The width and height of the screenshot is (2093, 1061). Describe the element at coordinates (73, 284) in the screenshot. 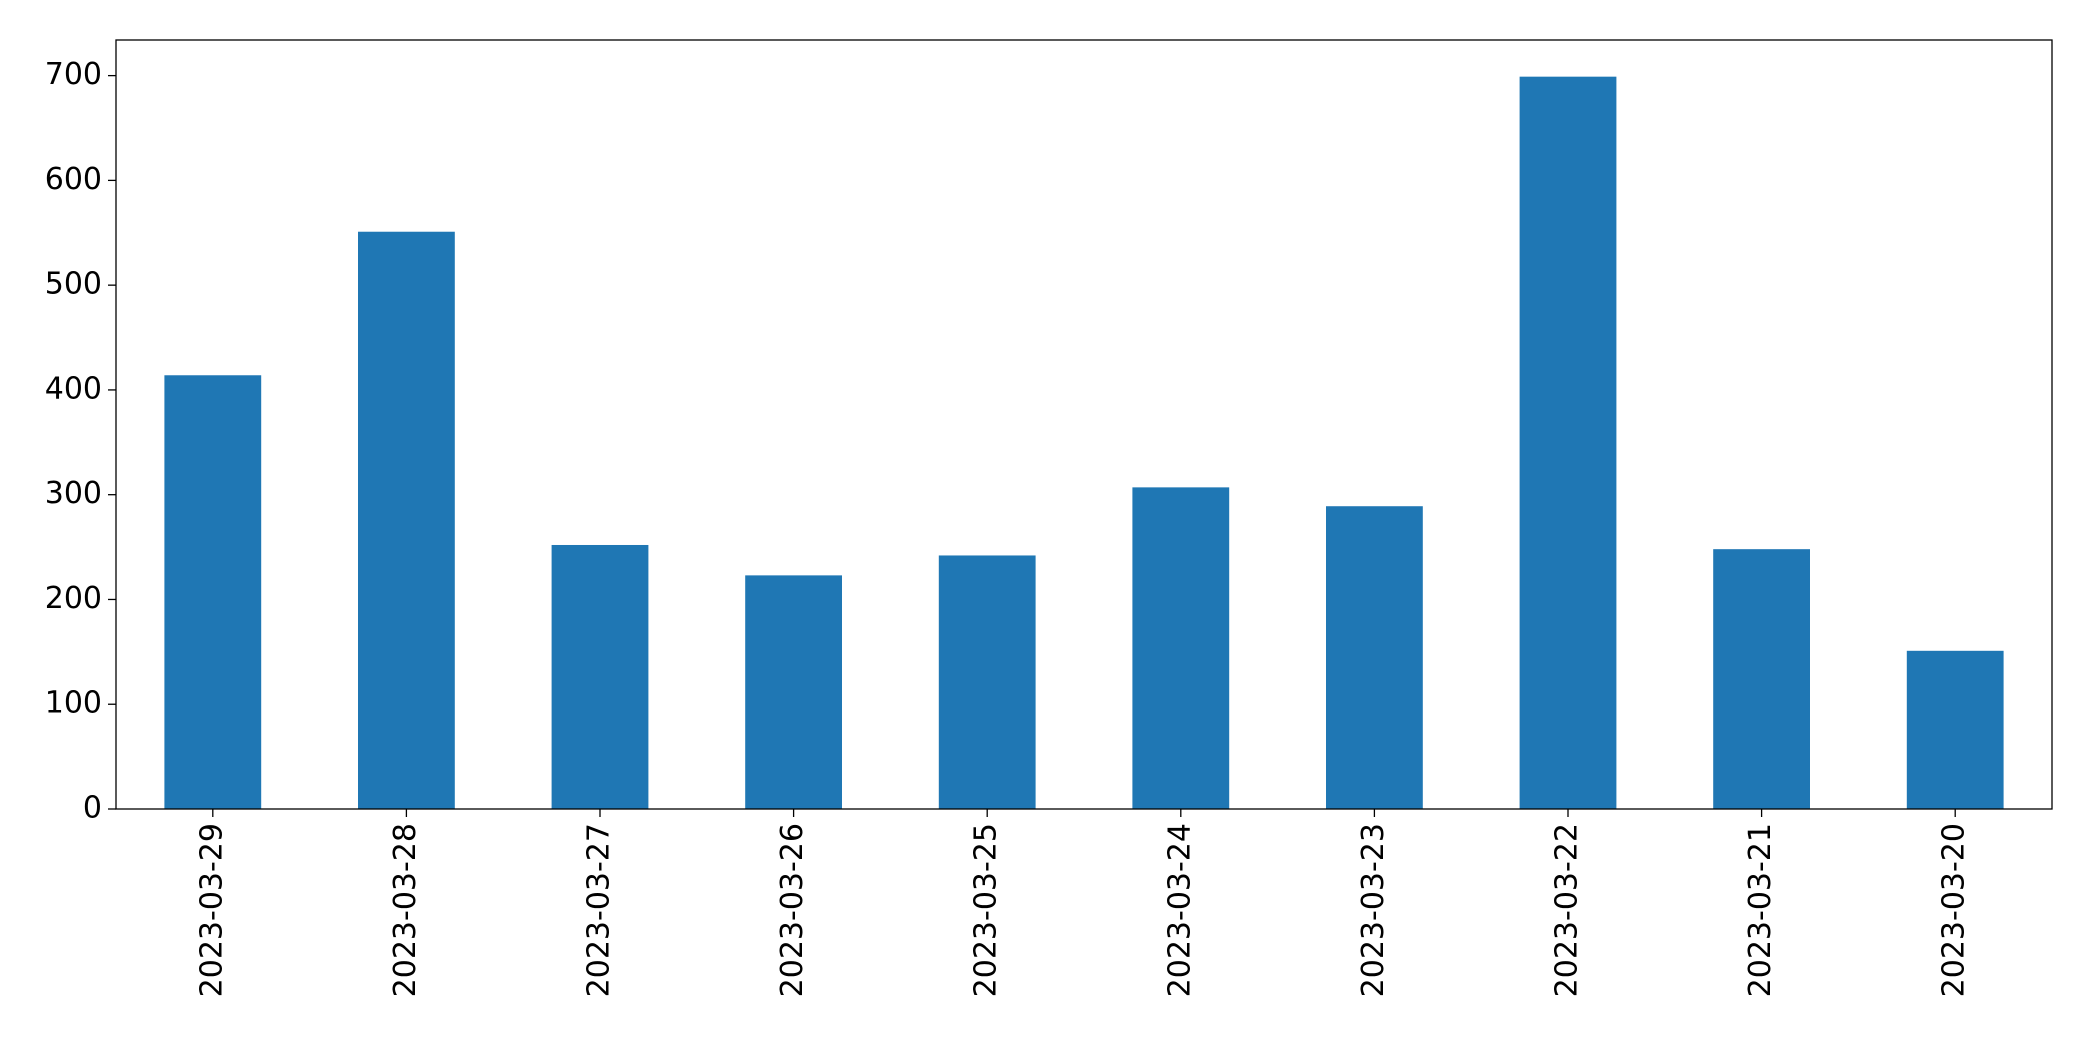

I see `y-tick-label: 500` at that location.